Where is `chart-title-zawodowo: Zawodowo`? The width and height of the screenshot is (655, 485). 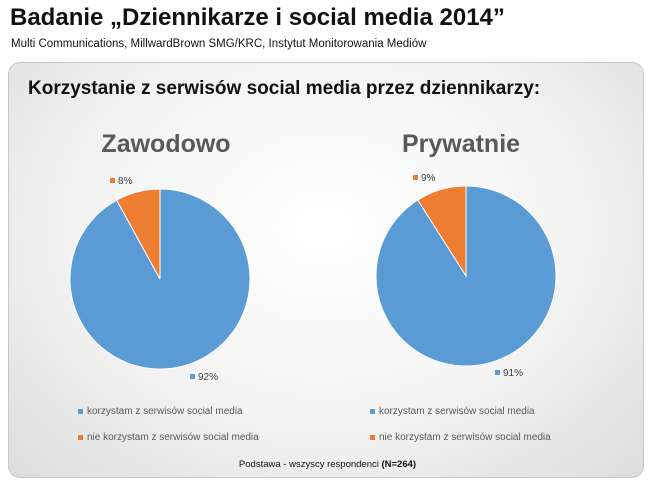
chart-title-zawodowo: Zawodowo is located at coordinates (166, 144).